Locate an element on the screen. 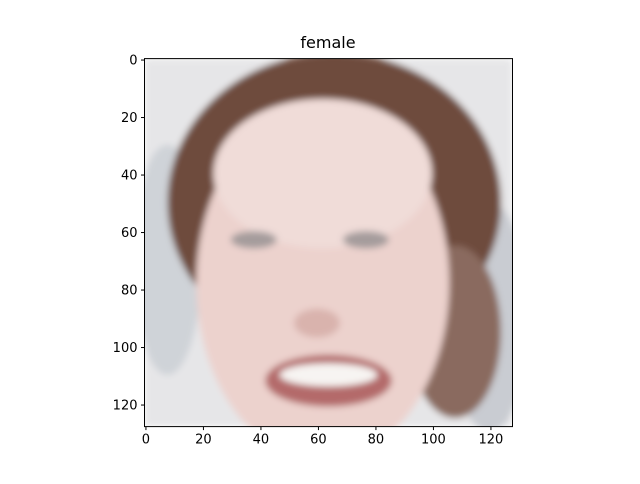 The height and width of the screenshot is (484, 640). y-tick-label: 60 is located at coordinates (129, 233).